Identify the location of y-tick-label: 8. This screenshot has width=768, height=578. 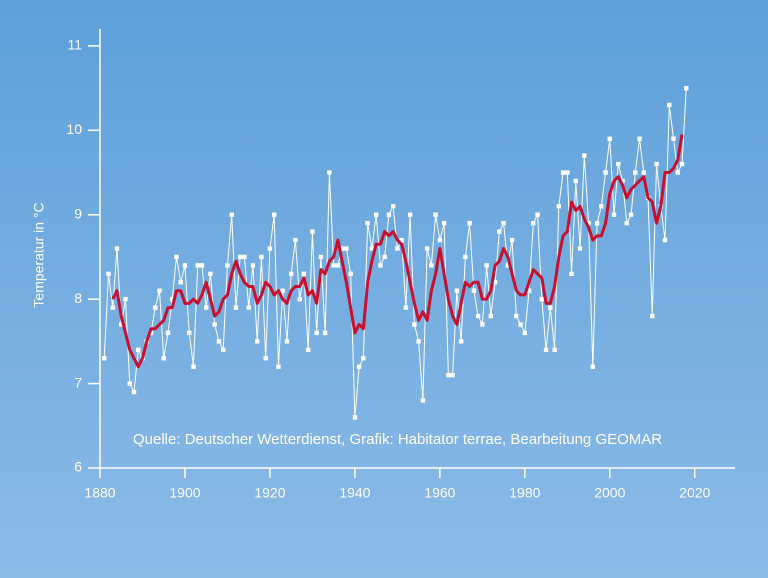
(78, 298).